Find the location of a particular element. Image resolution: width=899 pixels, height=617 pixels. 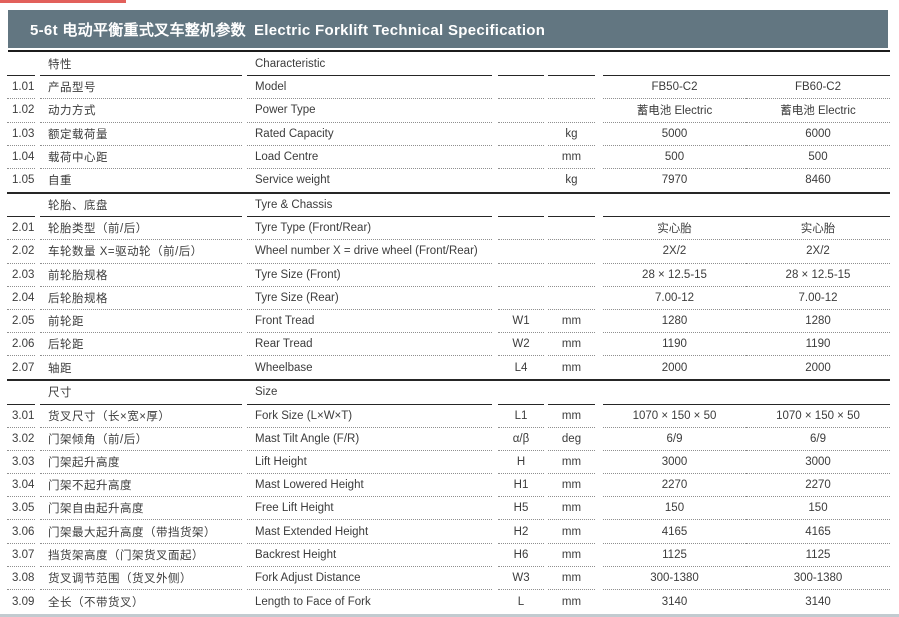

table-row: 2.06 后轮距 Rear Tread W2 mm 1190 1190 is located at coordinates (448, 345).